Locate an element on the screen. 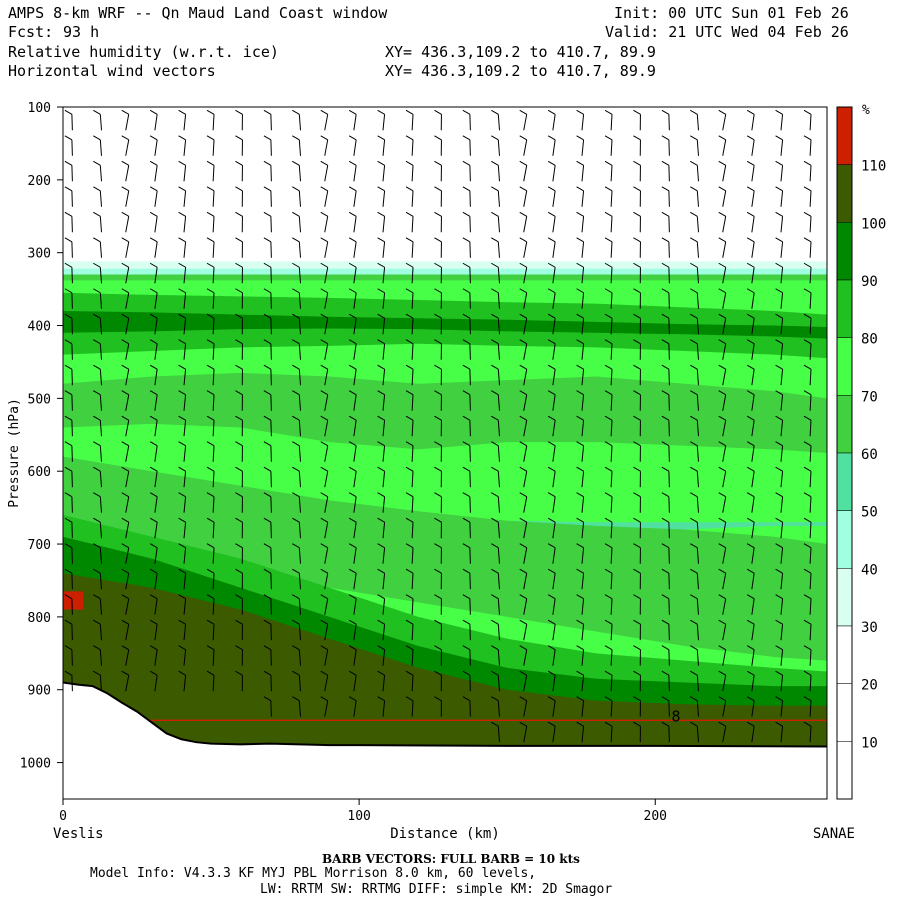 The height and width of the screenshot is (900, 900). init-time: Init: 00 UTC Sun 01 Feb 26 is located at coordinates (731, 13).